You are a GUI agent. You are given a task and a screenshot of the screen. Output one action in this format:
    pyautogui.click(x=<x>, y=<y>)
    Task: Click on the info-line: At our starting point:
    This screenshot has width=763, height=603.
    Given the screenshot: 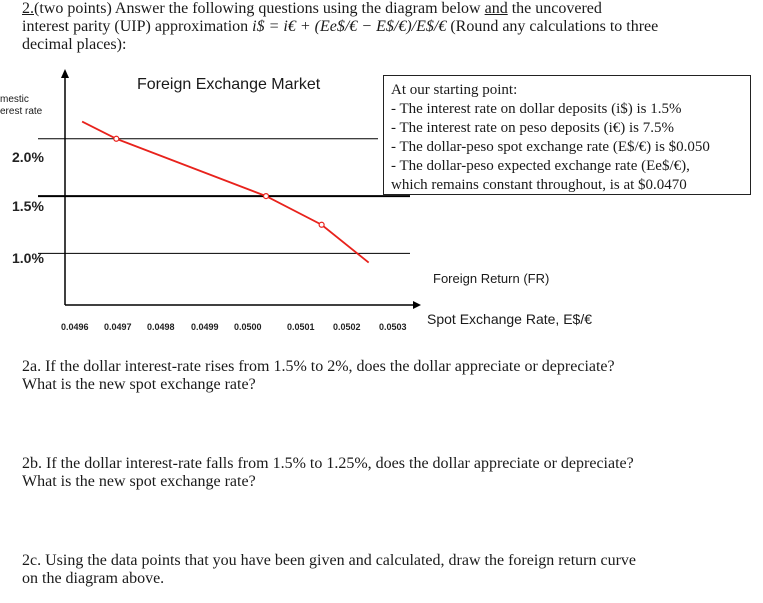 What is the action you would take?
    pyautogui.click(x=454, y=90)
    